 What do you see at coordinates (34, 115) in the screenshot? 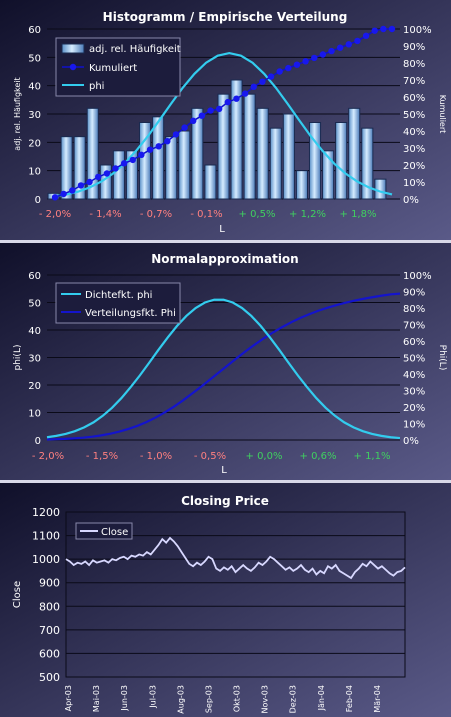
I see `y-tick-label: 30` at bounding box center [34, 115].